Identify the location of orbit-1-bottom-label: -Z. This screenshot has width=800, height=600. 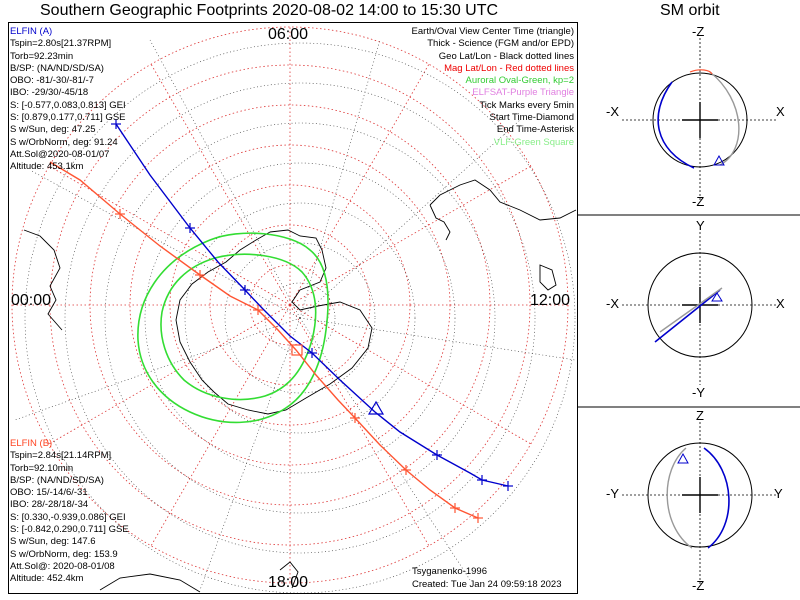
(698, 201).